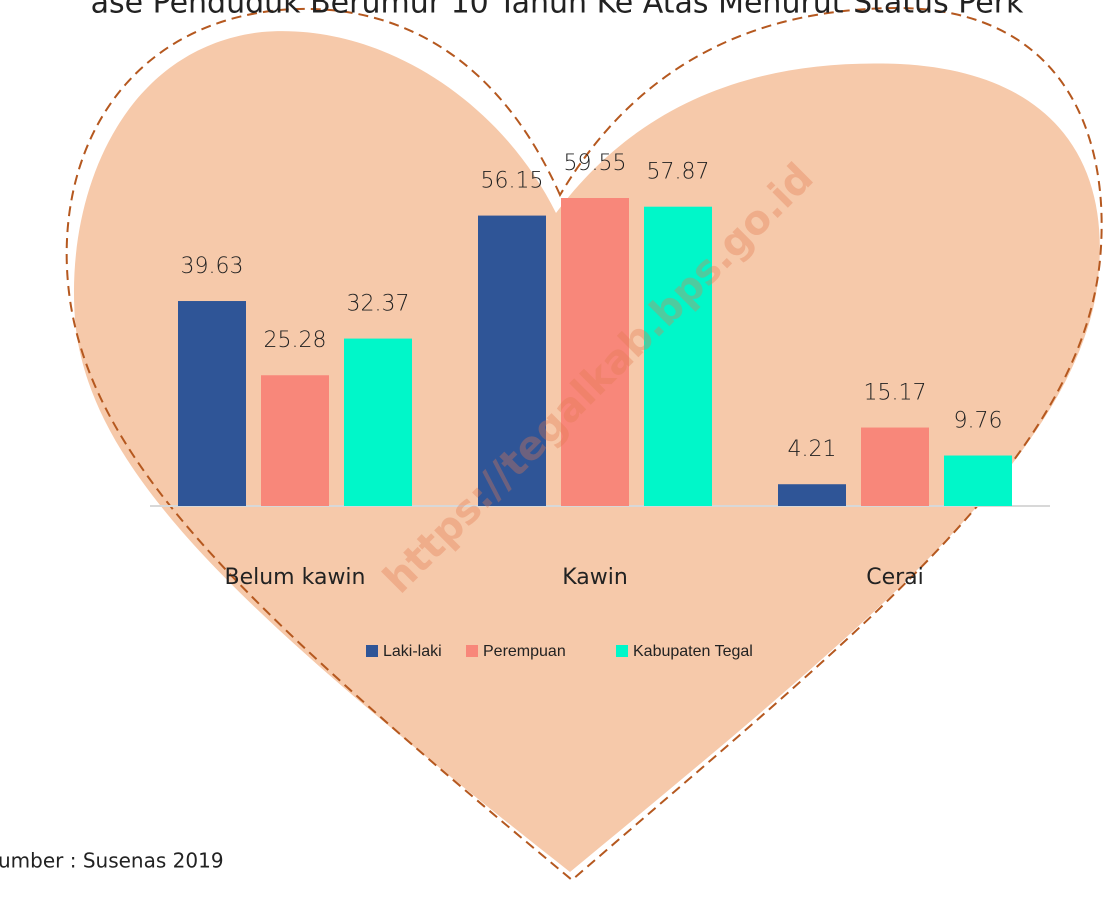  Describe the element at coordinates (112, 861) in the screenshot. I see `source-note: umber : Susenas 2019` at that location.